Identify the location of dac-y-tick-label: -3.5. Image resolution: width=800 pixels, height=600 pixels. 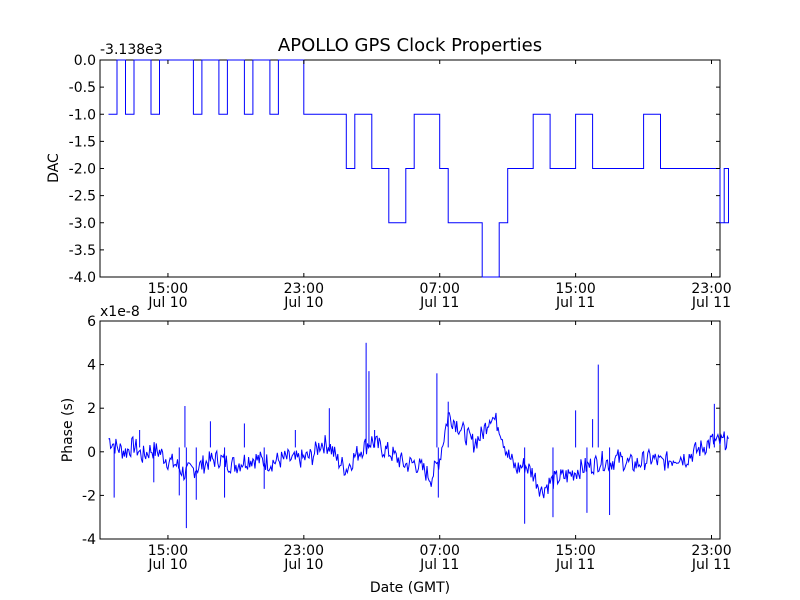
(82, 251).